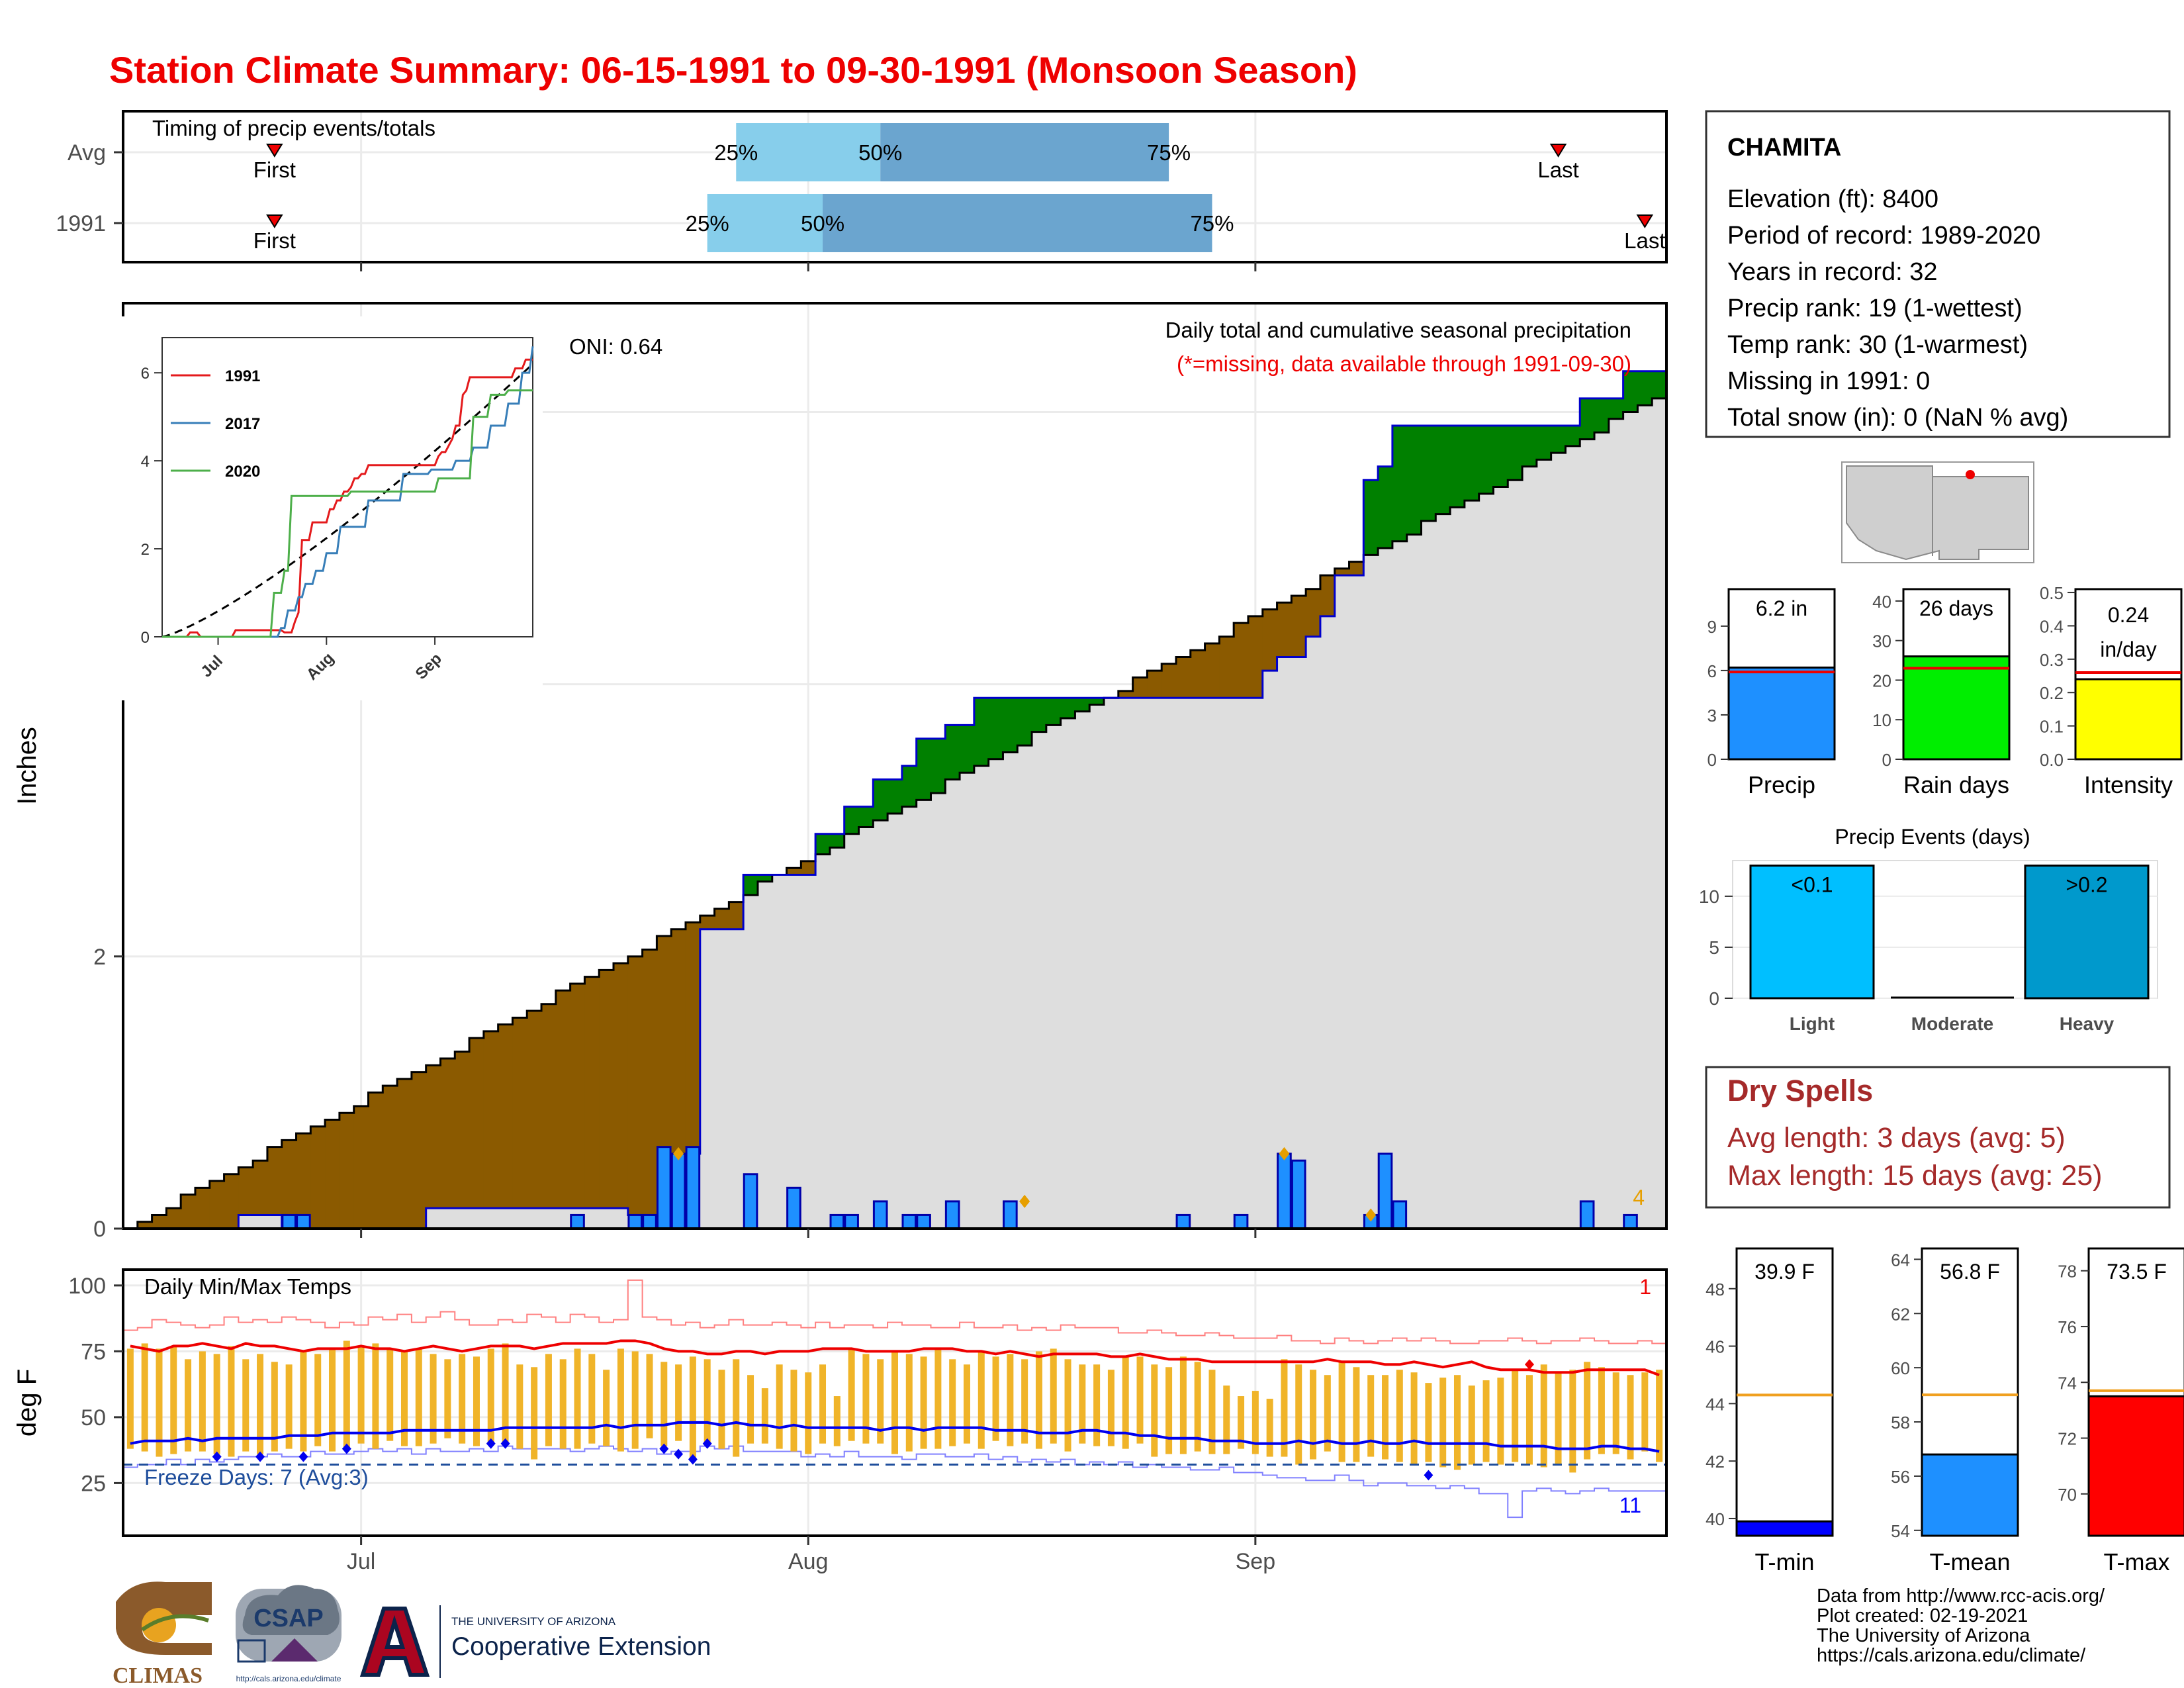 This screenshot has height=1688, width=2184. Describe the element at coordinates (1932, 837) in the screenshot. I see `precip-events-title: Precip Events (days)` at that location.